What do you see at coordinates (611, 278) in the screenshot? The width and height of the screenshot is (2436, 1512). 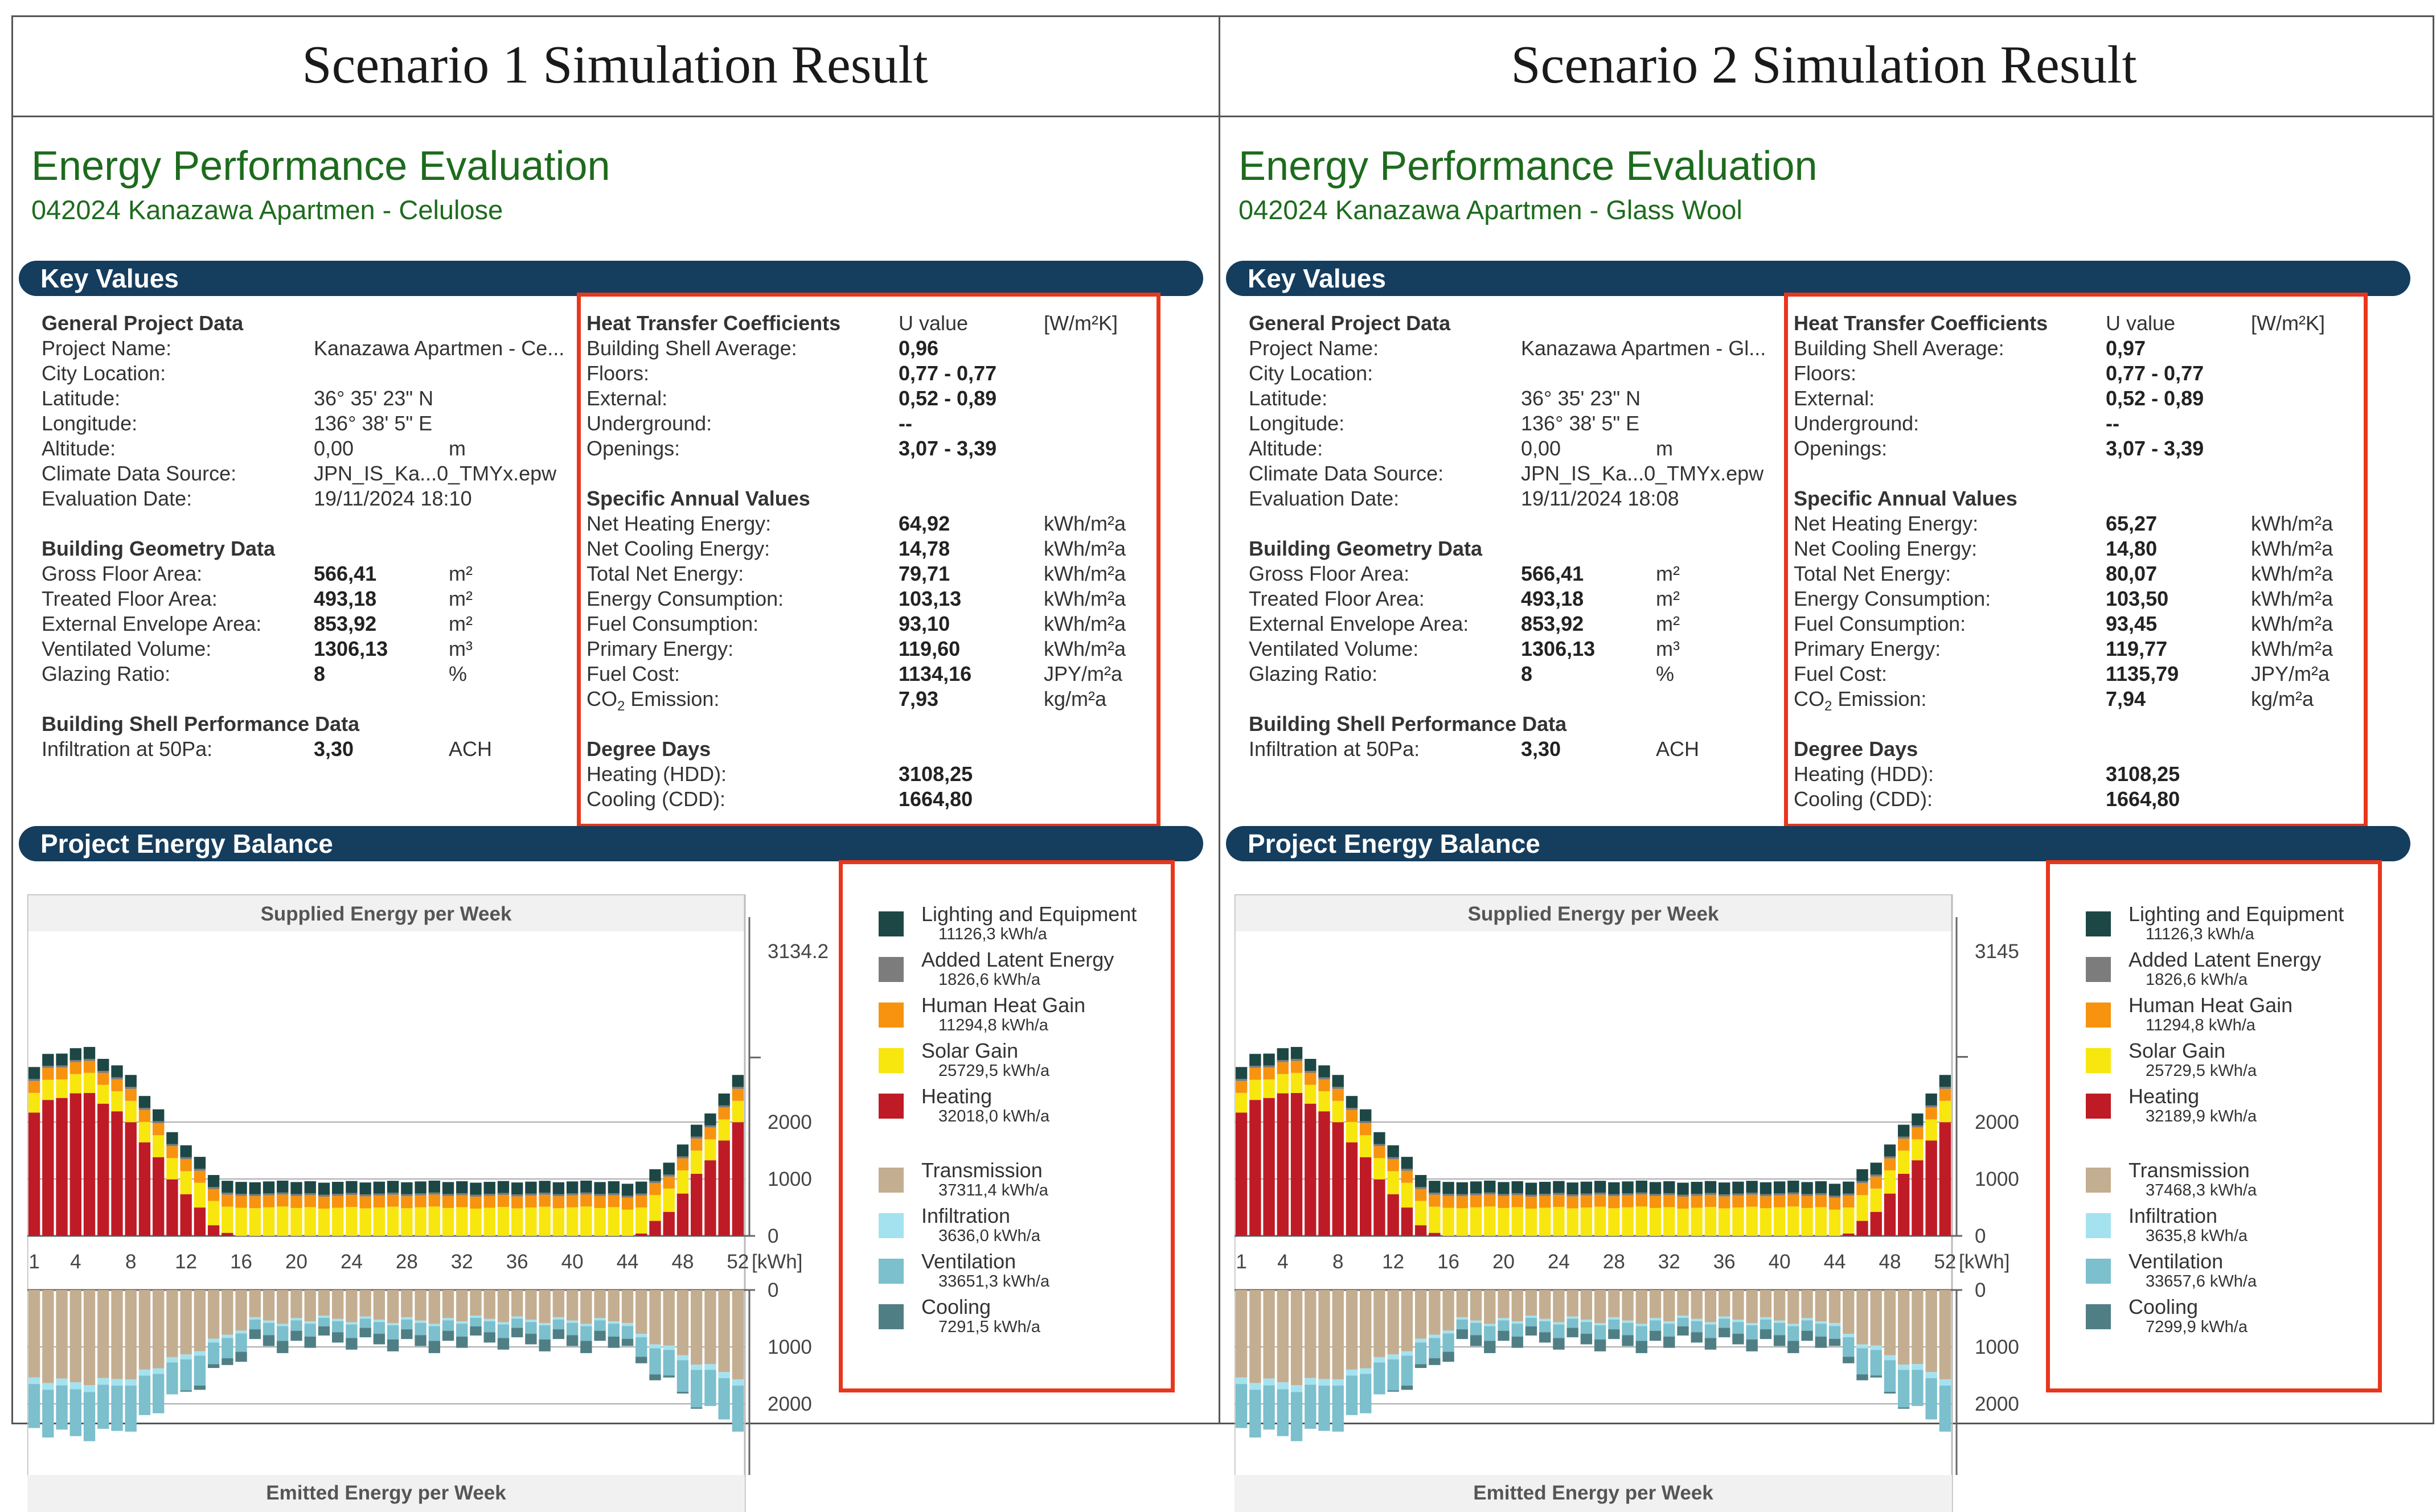 I see `key-values-bar: Key Values` at bounding box center [611, 278].